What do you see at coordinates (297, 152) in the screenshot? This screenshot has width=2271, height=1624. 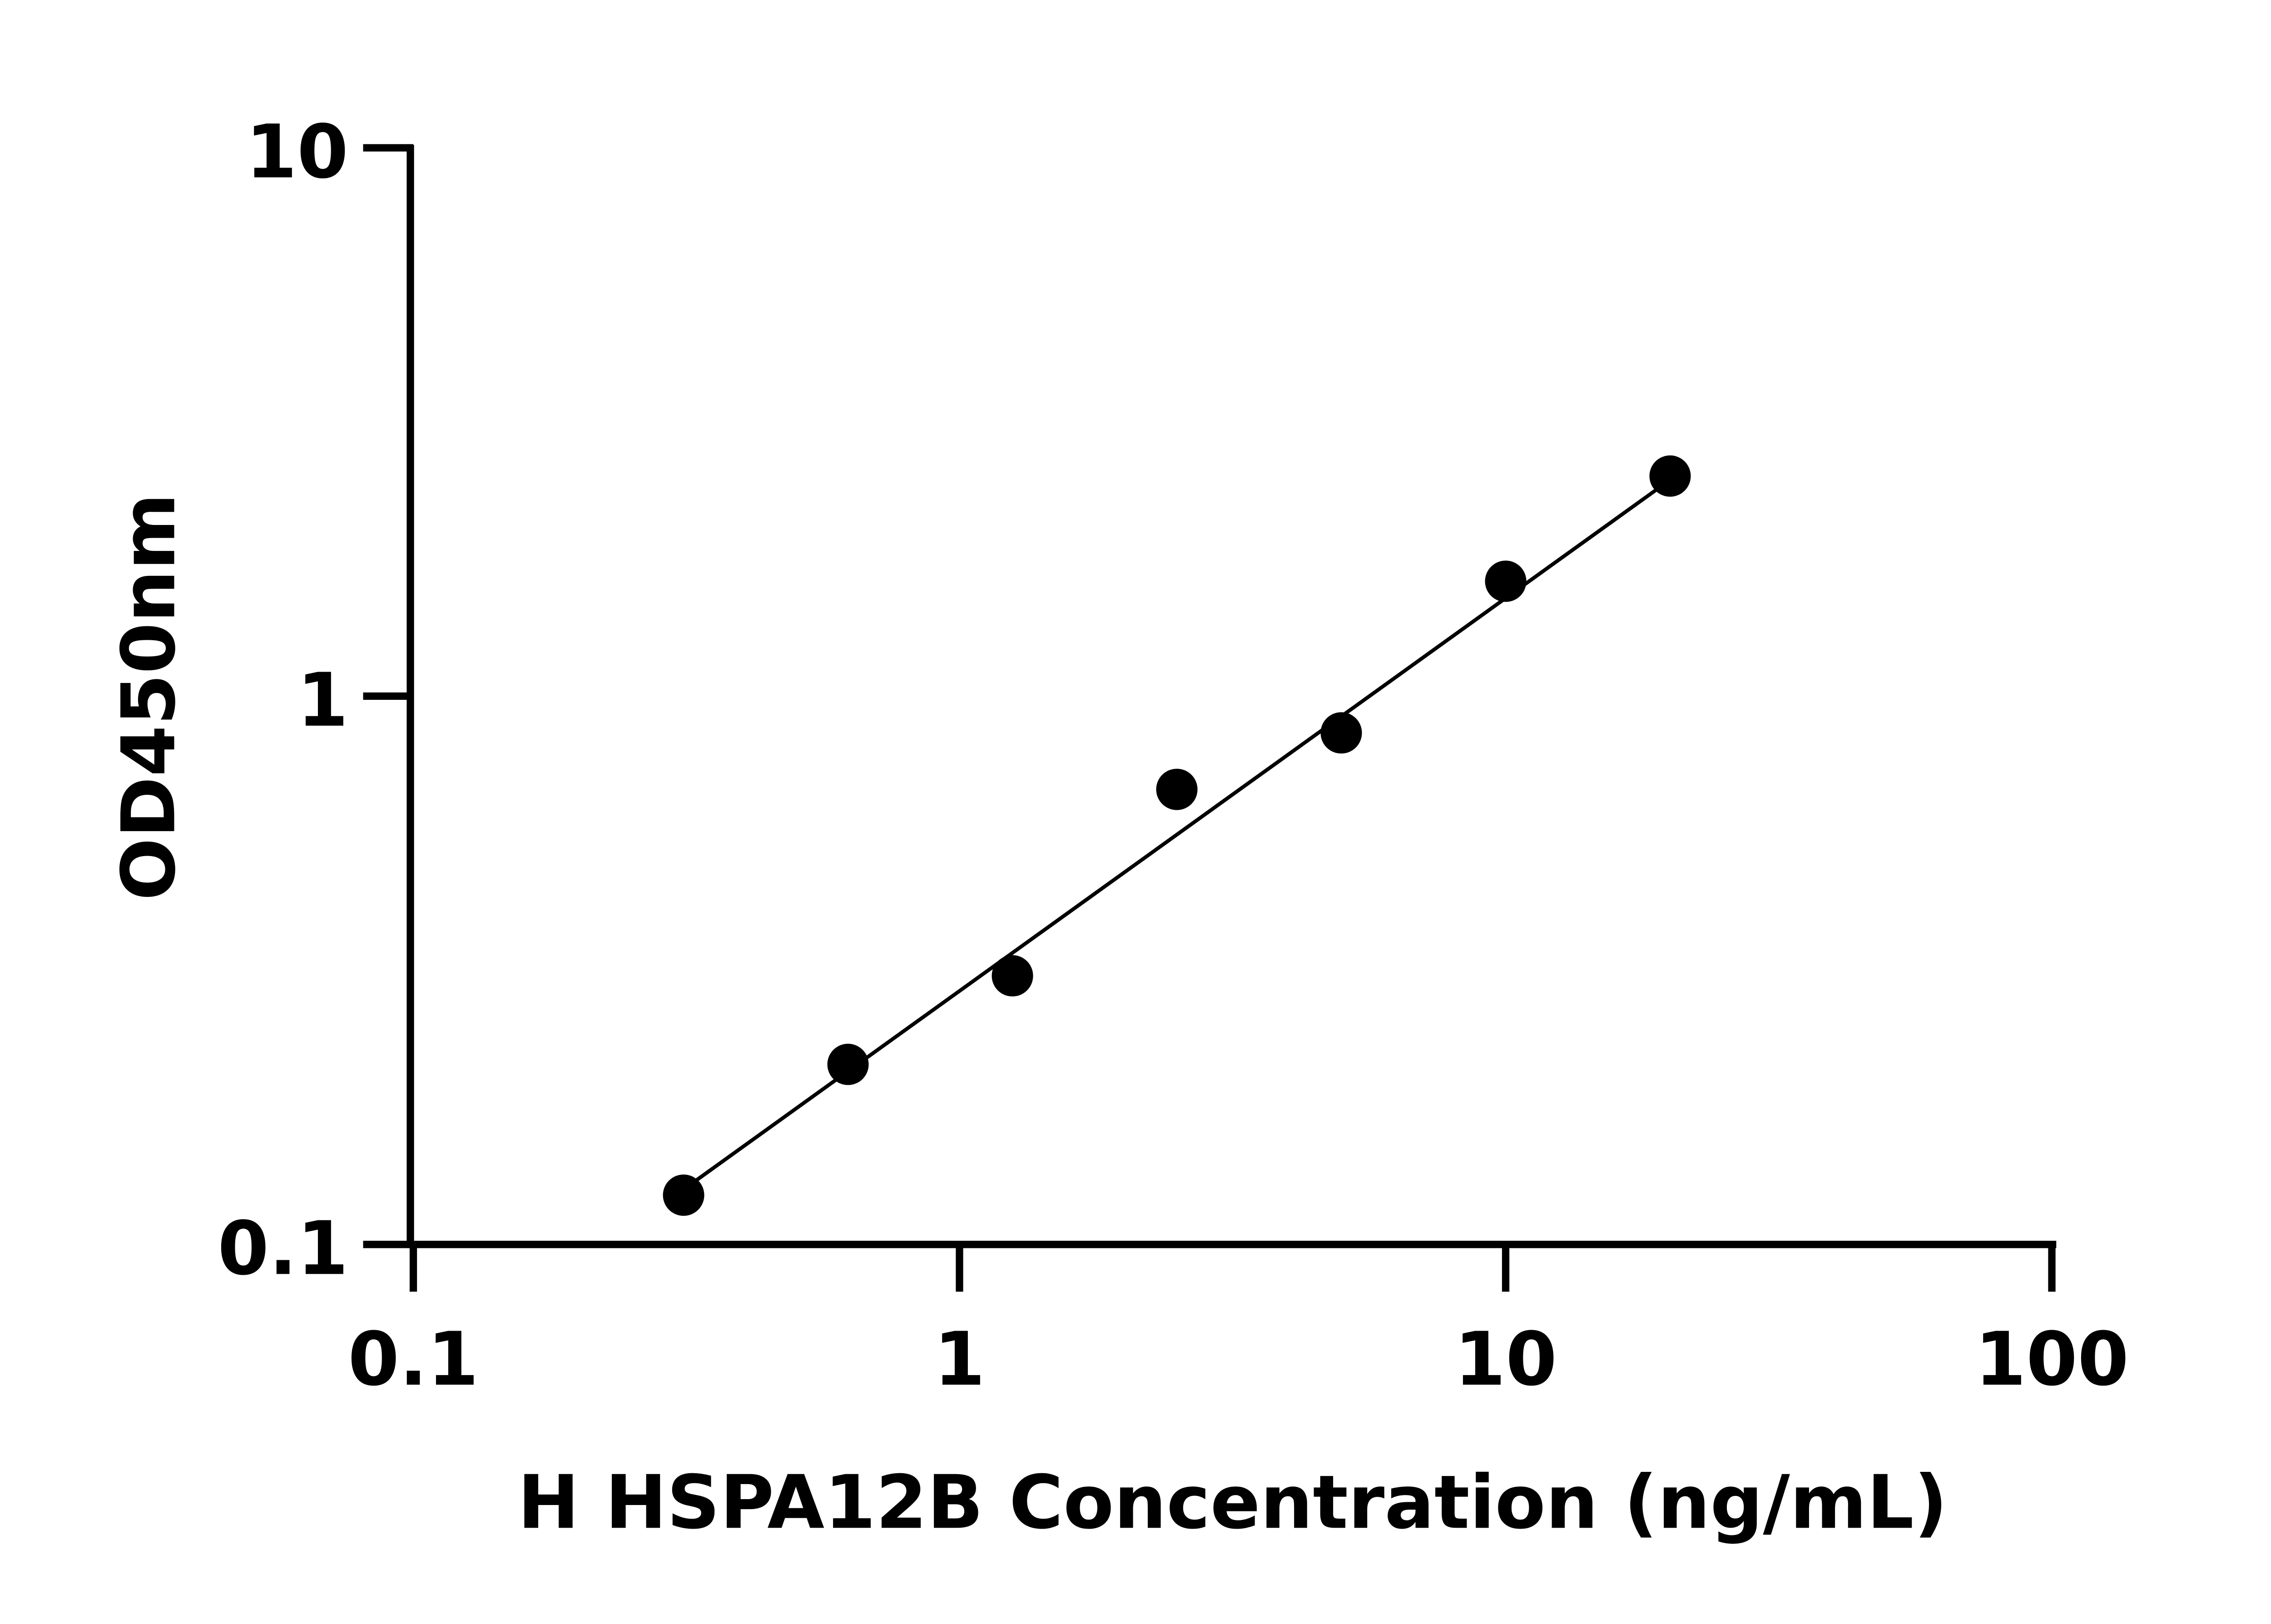 I see `y-tick-label: 10` at bounding box center [297, 152].